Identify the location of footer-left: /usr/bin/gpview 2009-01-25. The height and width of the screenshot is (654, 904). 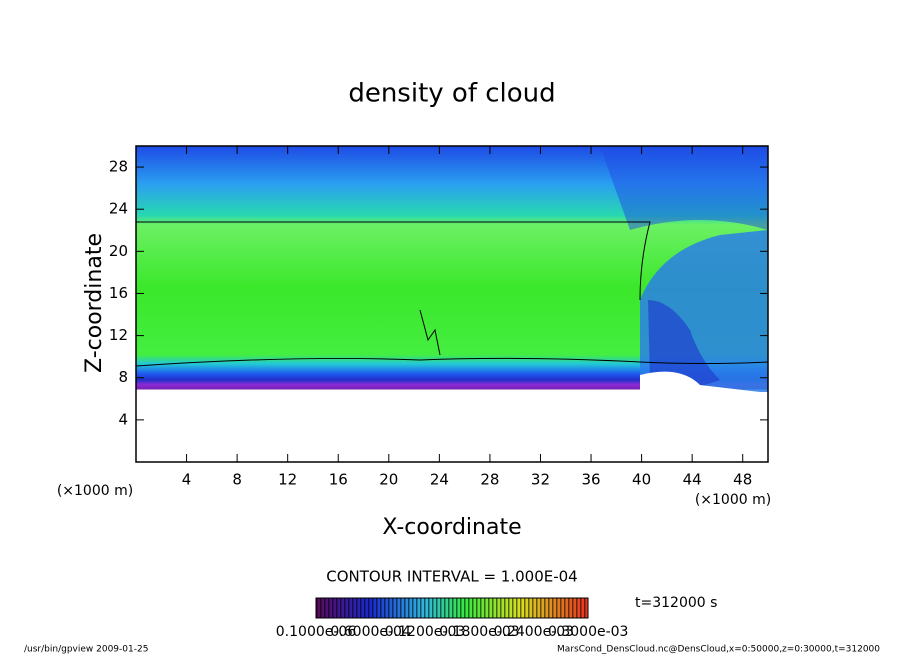
(86, 649).